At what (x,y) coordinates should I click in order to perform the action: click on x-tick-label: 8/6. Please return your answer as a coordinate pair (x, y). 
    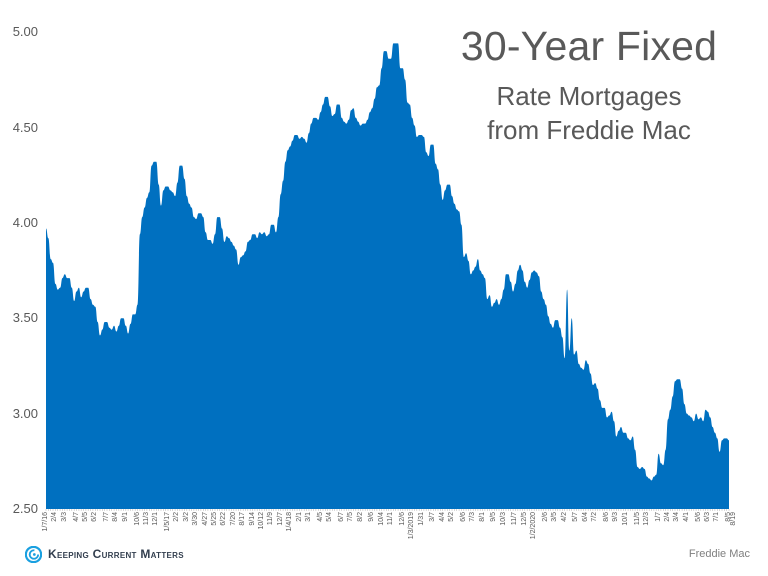
    Looking at the image, I should click on (606, 517).